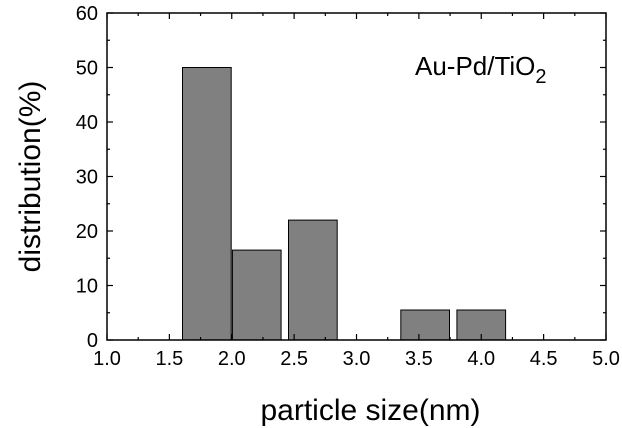  I want to click on x-tick-label: 3.5, so click(419, 359).